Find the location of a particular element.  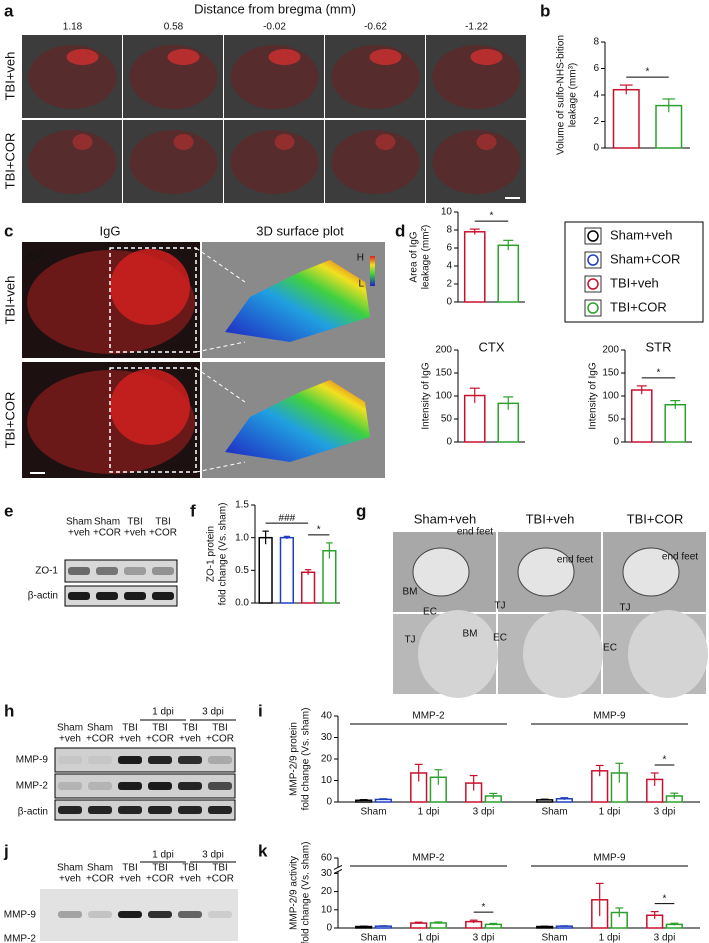

blot-strip is located at coordinates (145, 786).